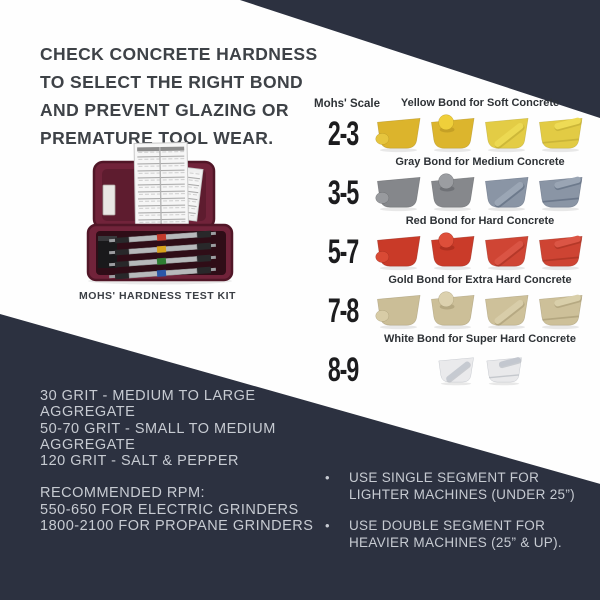  Describe the element at coordinates (343, 192) in the screenshot. I see `hardness-range: 3-5` at that location.